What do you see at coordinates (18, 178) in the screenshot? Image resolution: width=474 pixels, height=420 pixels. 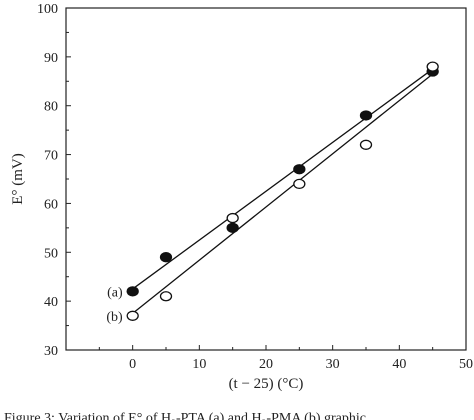 I see `y-axis-label: E° (mV)` at bounding box center [18, 178].